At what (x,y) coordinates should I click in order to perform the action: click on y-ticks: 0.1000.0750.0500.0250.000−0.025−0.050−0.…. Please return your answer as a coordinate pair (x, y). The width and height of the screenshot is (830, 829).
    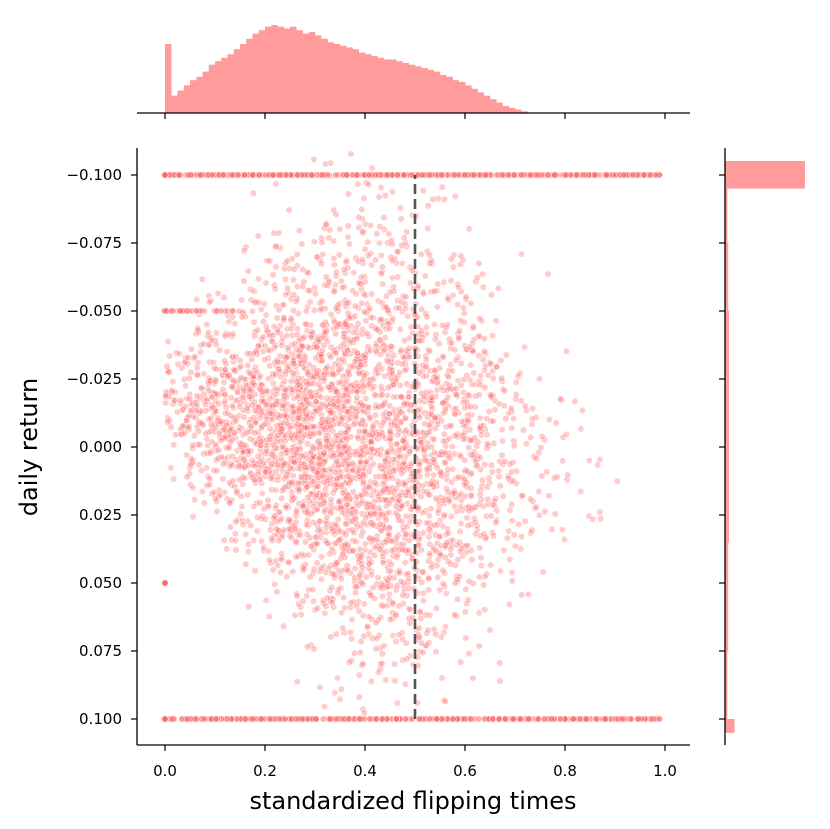
    Looking at the image, I should click on (101, 447).